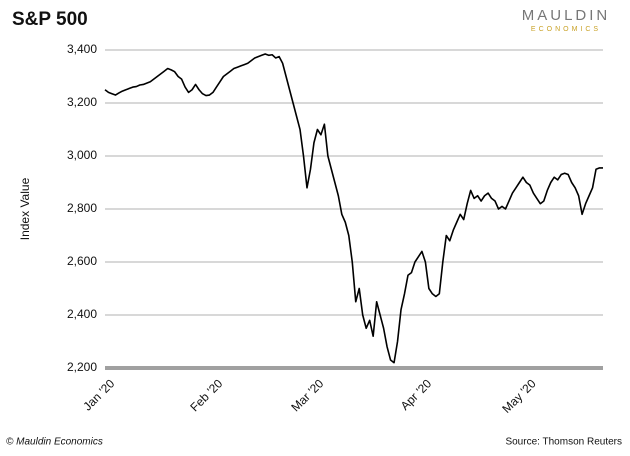 The height and width of the screenshot is (456, 630). Describe the element at coordinates (206, 395) in the screenshot. I see `x-tick-label: Feb '20` at that location.